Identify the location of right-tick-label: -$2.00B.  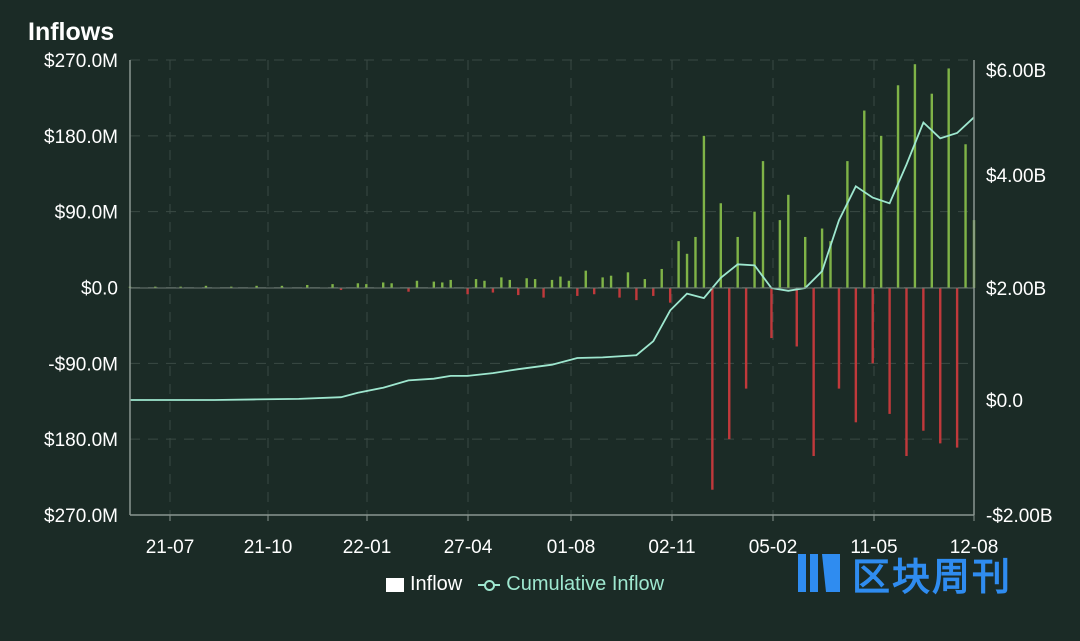
(1019, 516).